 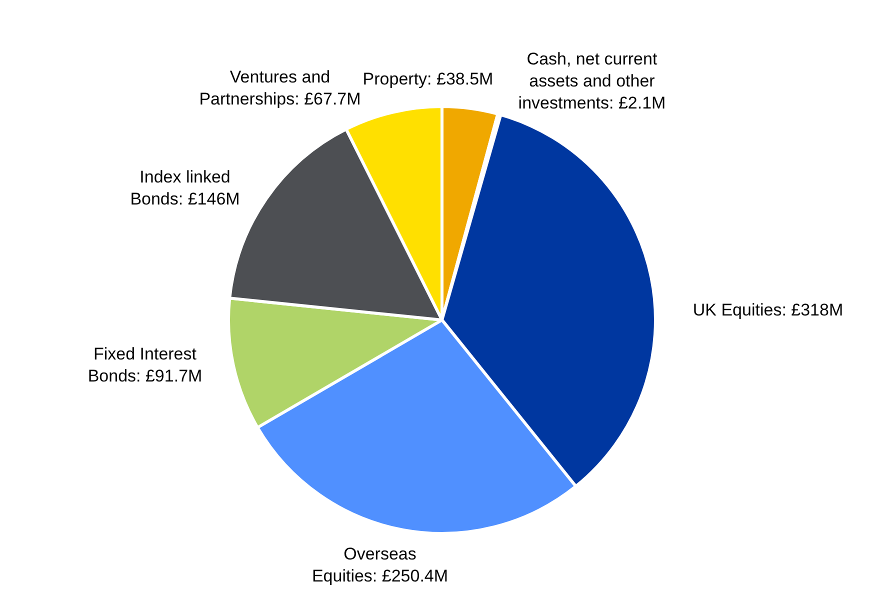 What do you see at coordinates (280, 88) in the screenshot?
I see `slice-label: Ventures and Partnerships: £67.7M` at bounding box center [280, 88].